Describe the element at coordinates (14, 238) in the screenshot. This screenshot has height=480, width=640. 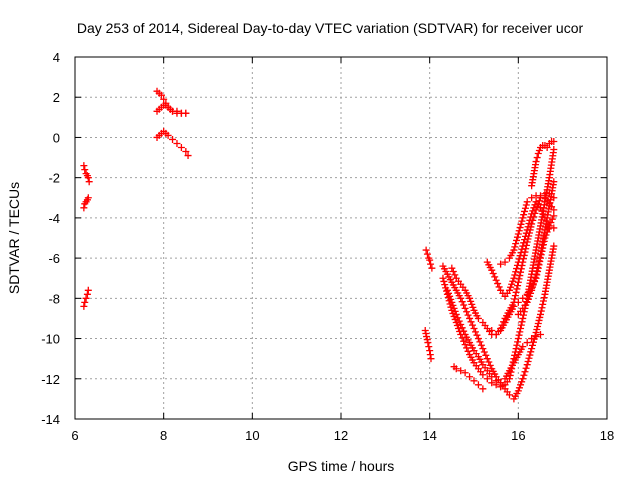
I see `y-axis-label: SDTVAR / TECUs` at that location.